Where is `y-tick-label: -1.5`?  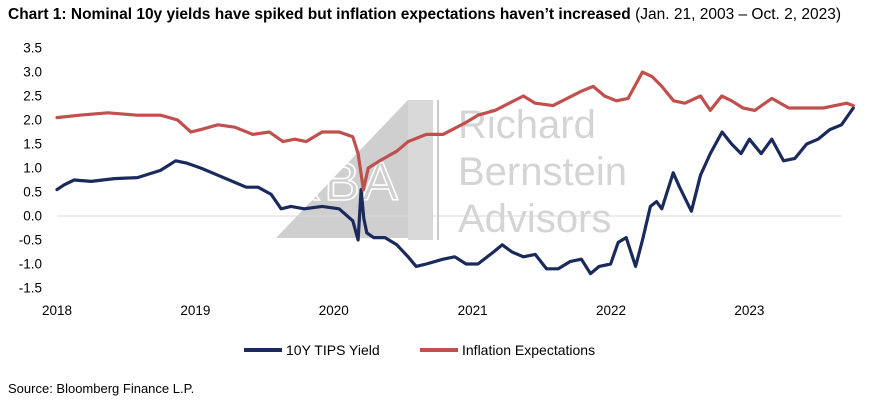 y-tick-label: -1.5 is located at coordinates (30, 288).